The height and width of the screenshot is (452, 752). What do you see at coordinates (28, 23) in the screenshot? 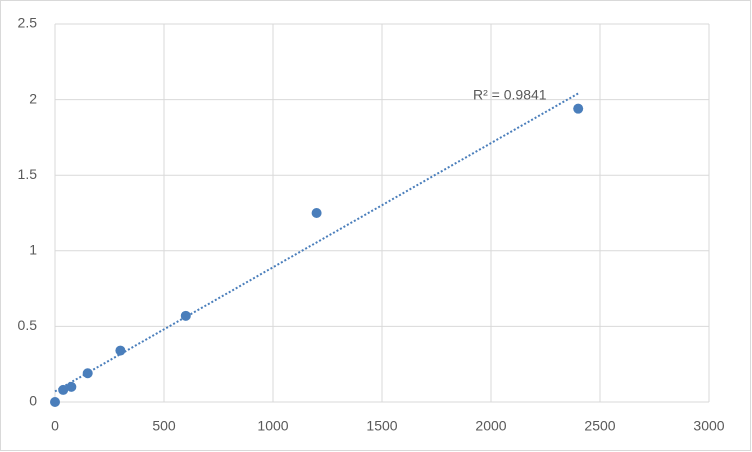
I see `y-tick-label: 2.5` at bounding box center [28, 23].